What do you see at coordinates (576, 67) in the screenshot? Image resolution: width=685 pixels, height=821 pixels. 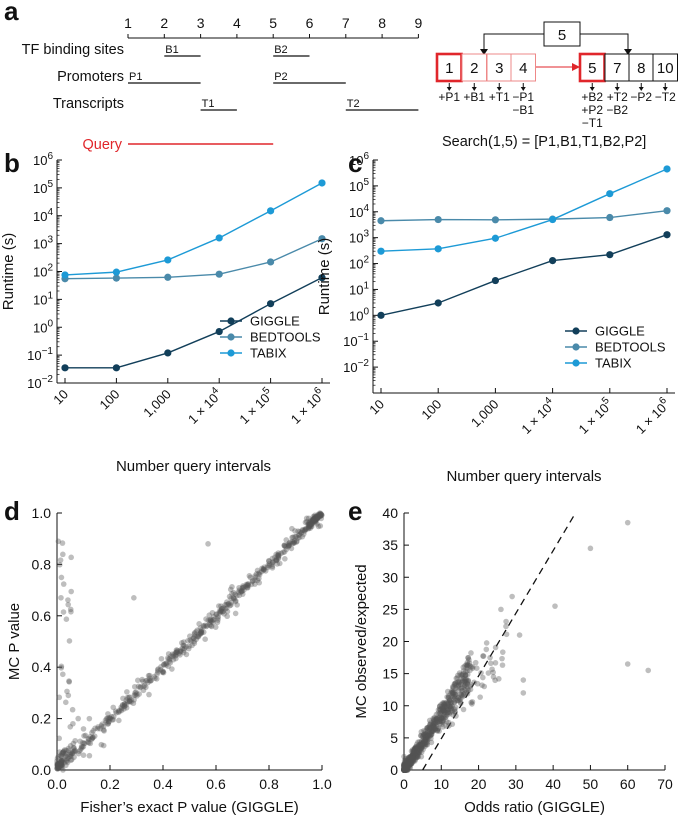 I see `leaf-link-arrowhead` at bounding box center [576, 67].